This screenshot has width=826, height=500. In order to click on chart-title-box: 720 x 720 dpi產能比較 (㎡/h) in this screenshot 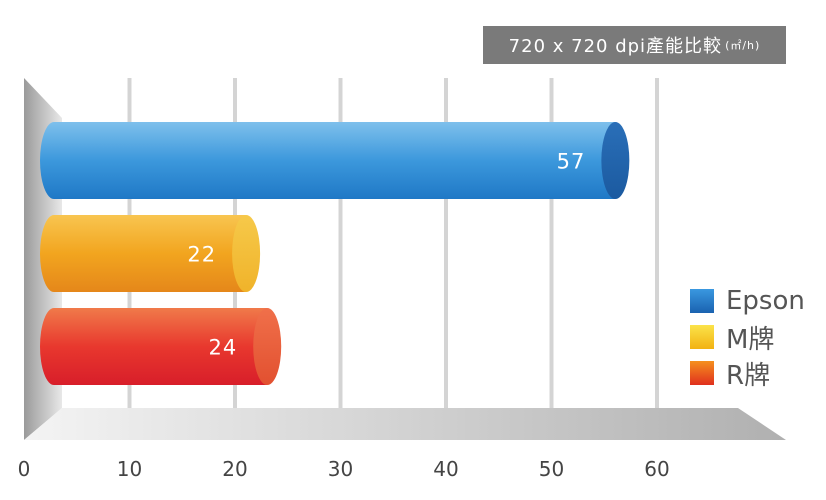, I will do `click(634, 45)`.